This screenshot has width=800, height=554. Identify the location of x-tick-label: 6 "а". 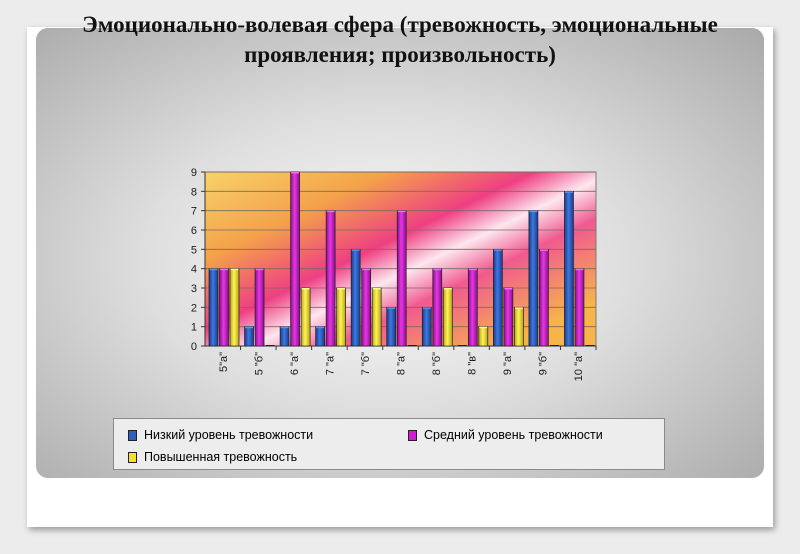
(295, 363).